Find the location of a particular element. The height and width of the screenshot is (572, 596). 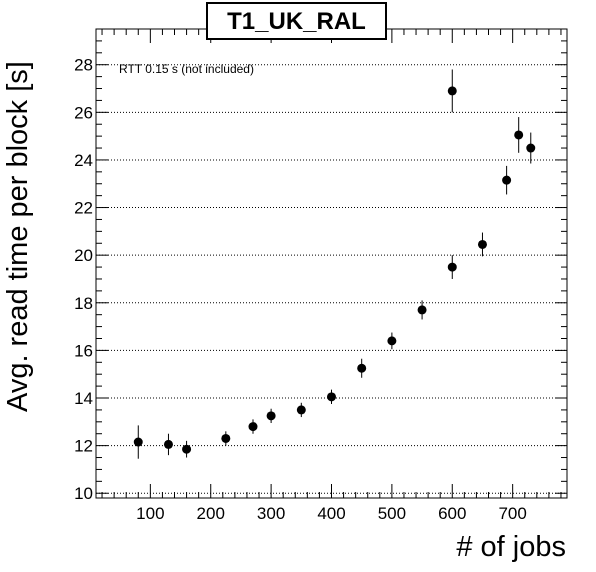

y-tick-label: 20 is located at coordinates (83, 255).